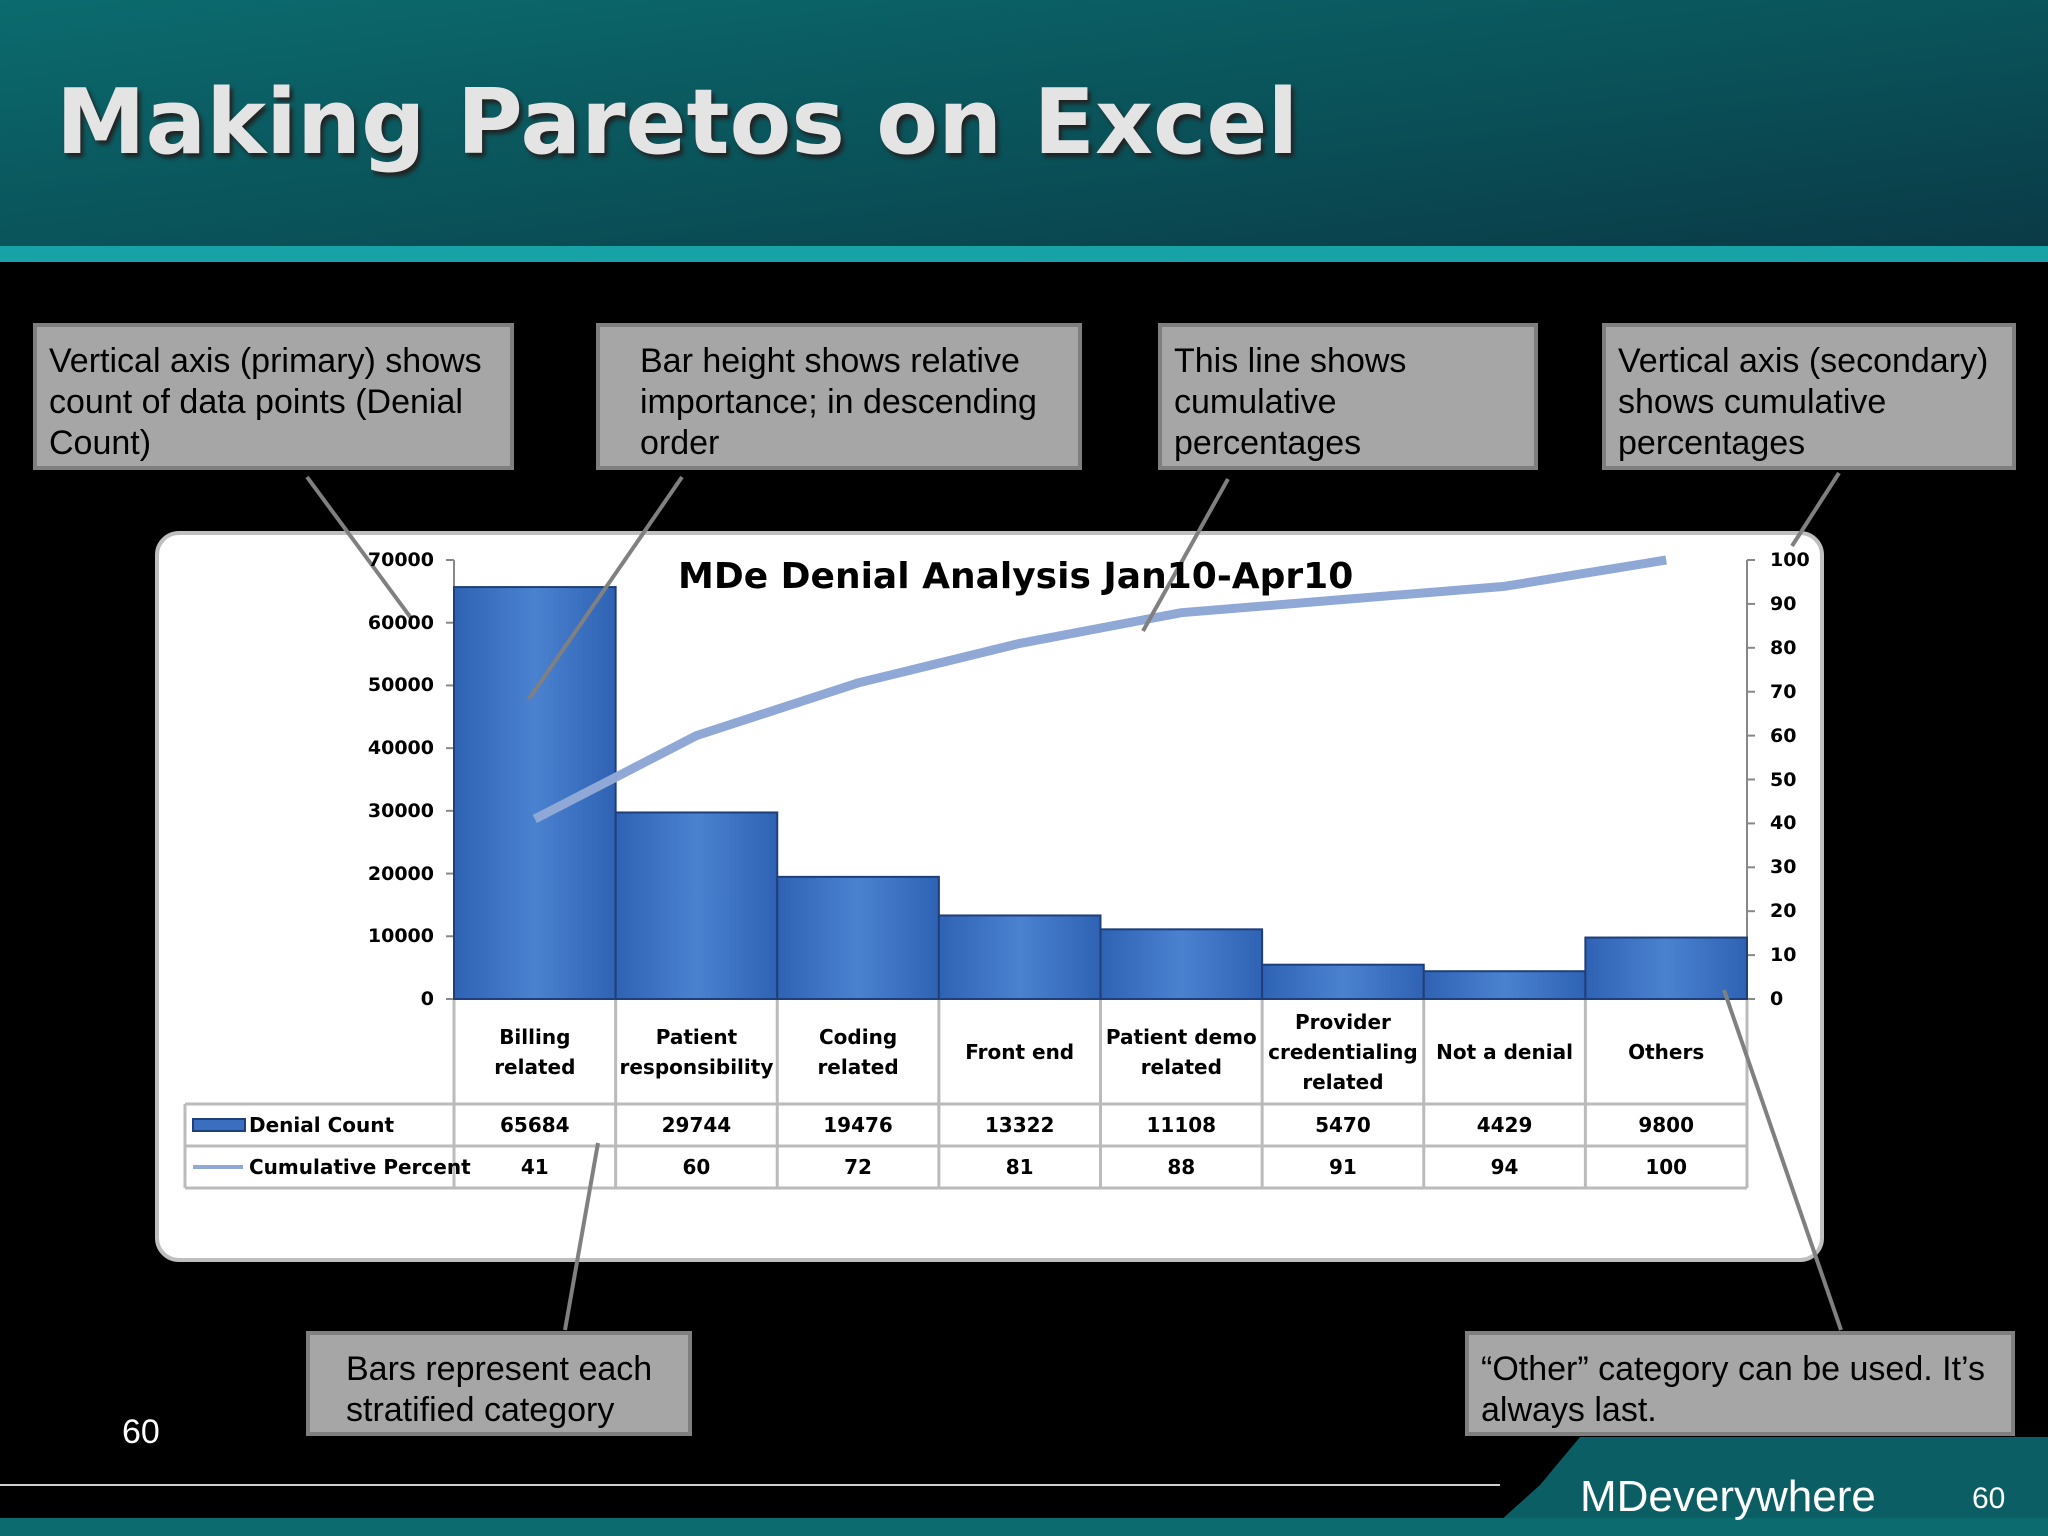  Describe the element at coordinates (1783, 867) in the screenshot. I see `y2-tick-label: 30` at that location.